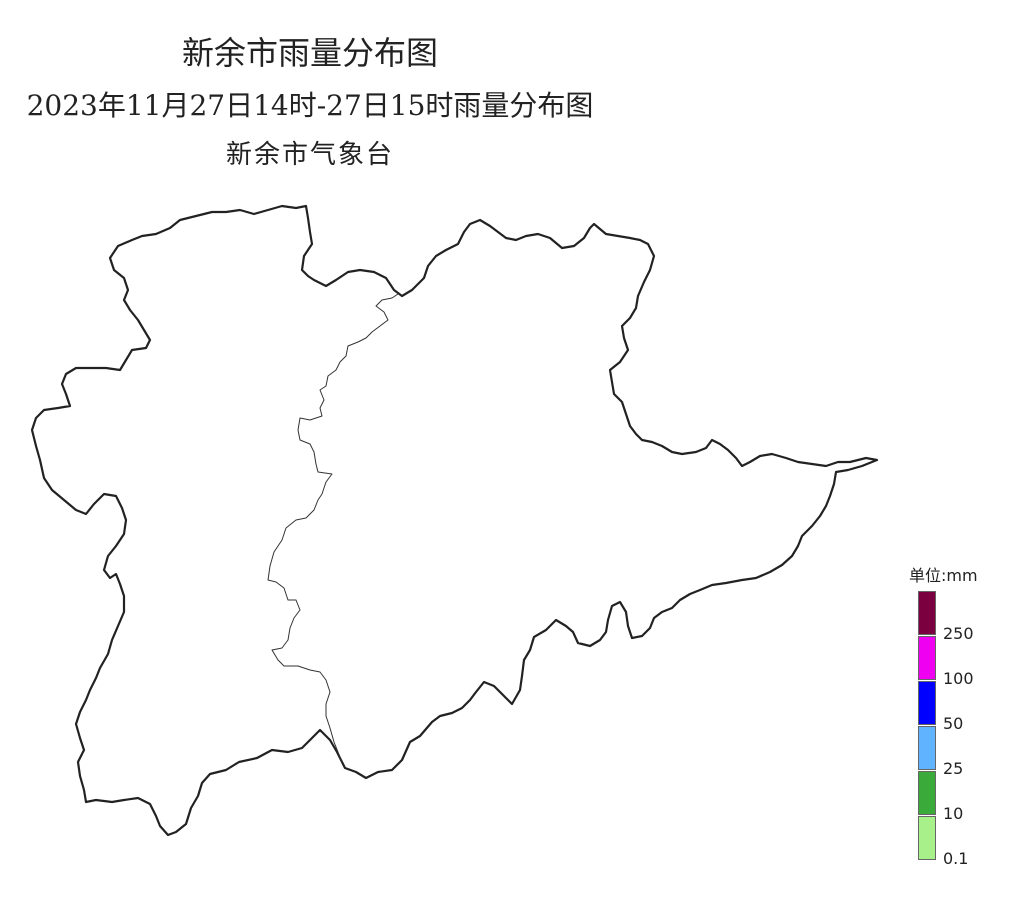  What do you see at coordinates (943, 575) in the screenshot?
I see `legend-unit-label: 单位:mm` at bounding box center [943, 575].